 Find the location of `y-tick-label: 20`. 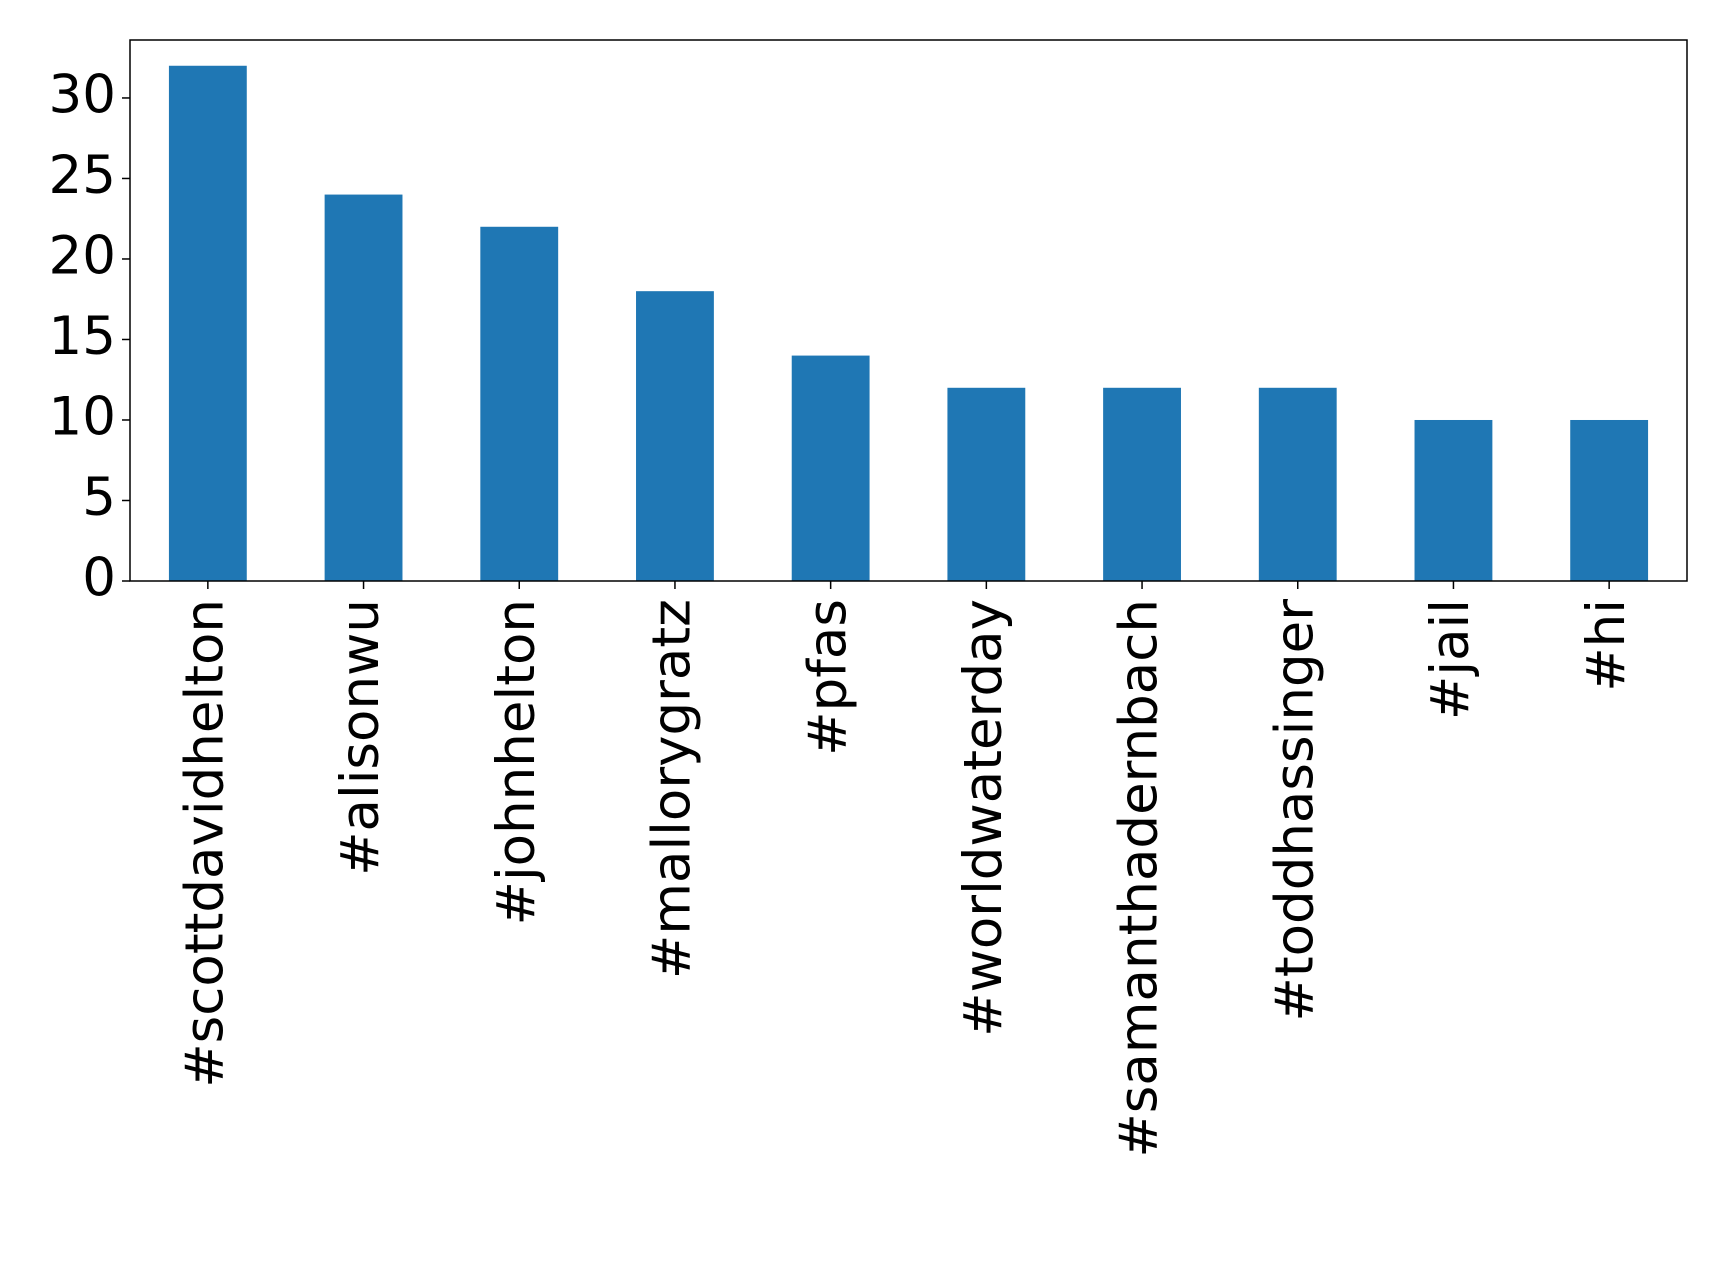

y-tick-label: 20 is located at coordinates (82, 256).